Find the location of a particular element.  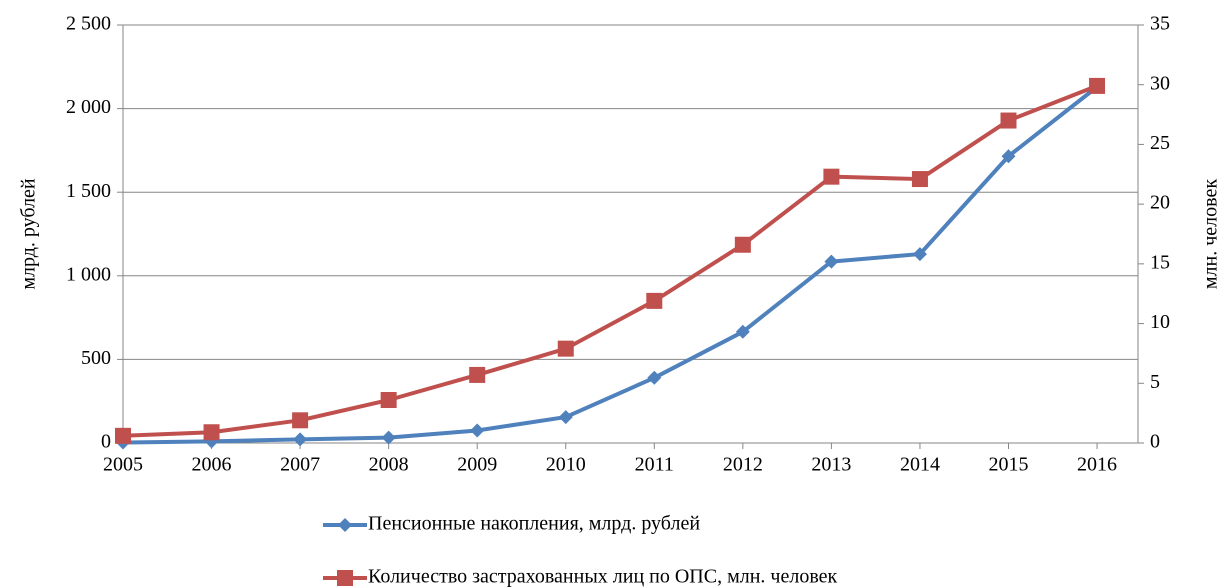

x-tick-label: 2008 is located at coordinates (389, 465).